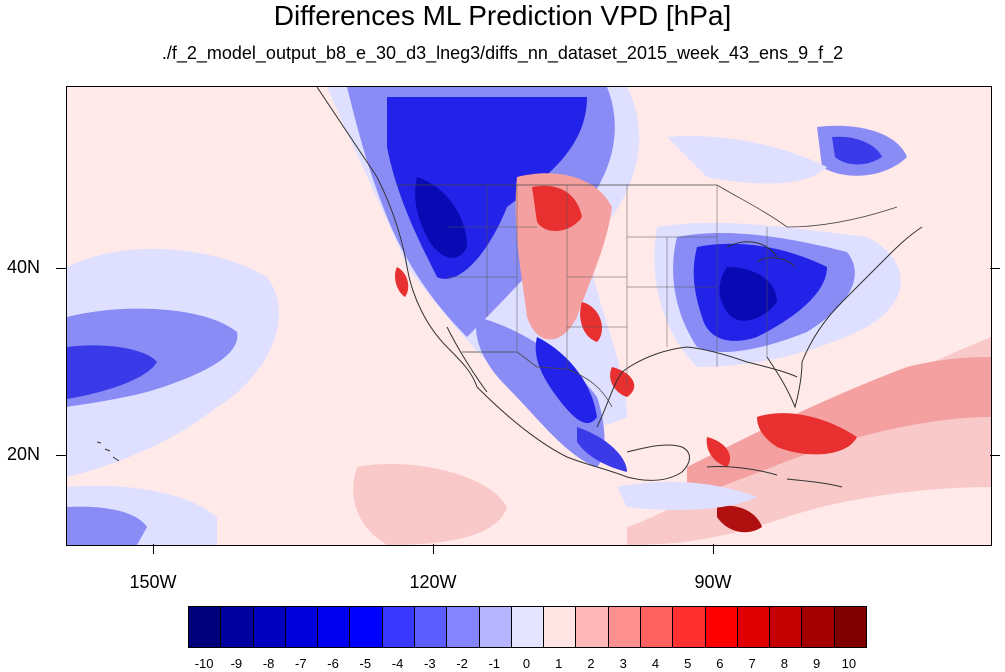  Describe the element at coordinates (857, 150) in the screenshot. I see `field-quebec-negative-strong` at that location.